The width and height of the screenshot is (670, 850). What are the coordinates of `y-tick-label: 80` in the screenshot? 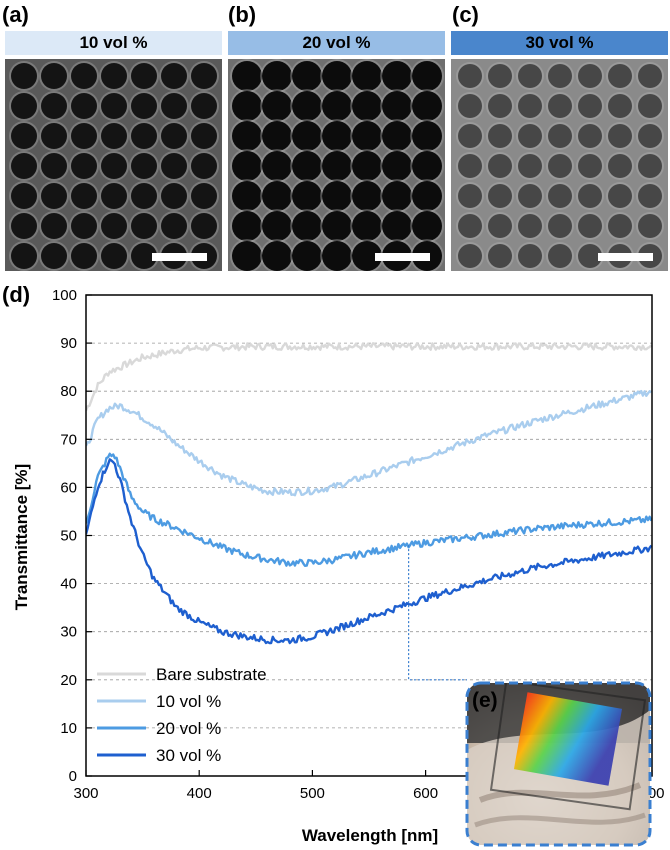 It's located at (68, 391).